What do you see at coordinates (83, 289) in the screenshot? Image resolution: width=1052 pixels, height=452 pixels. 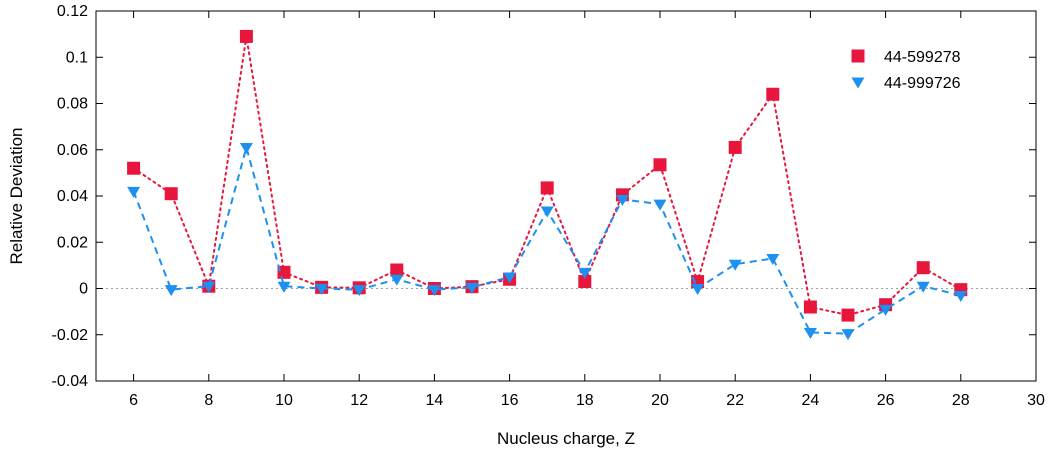 I see `y-tick-label: 0` at bounding box center [83, 289].